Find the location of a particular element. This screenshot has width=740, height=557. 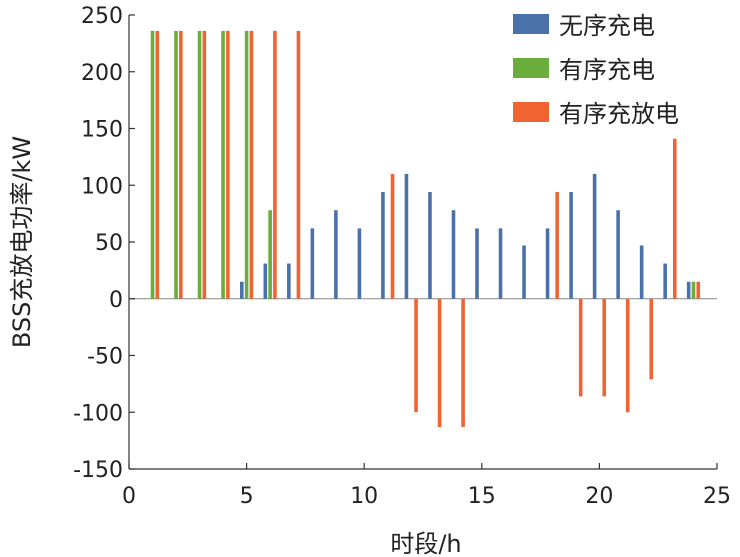

y-axis-title: BSS充放电功率/kW is located at coordinates (22, 242).